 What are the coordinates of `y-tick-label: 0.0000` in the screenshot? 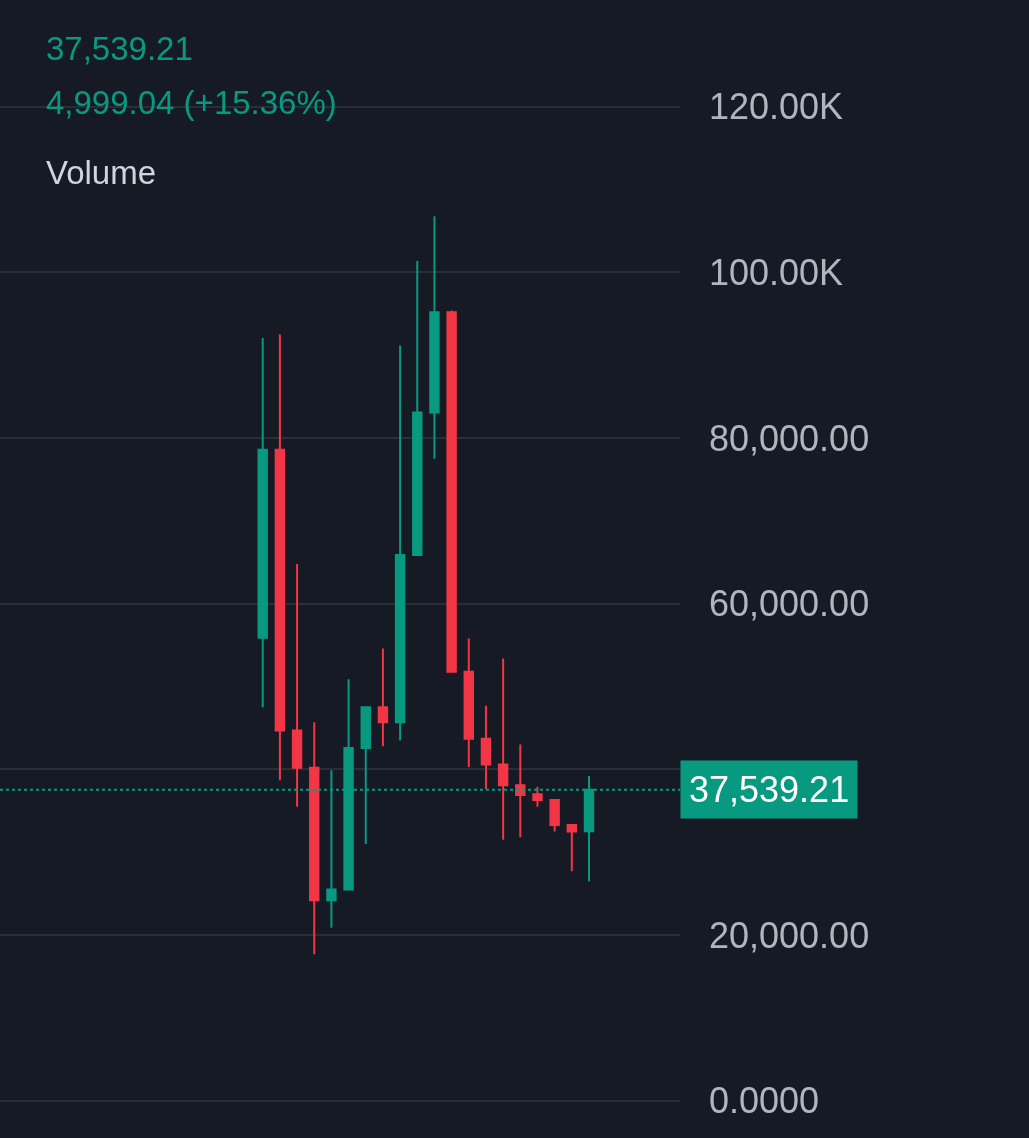 It's located at (764, 1101).